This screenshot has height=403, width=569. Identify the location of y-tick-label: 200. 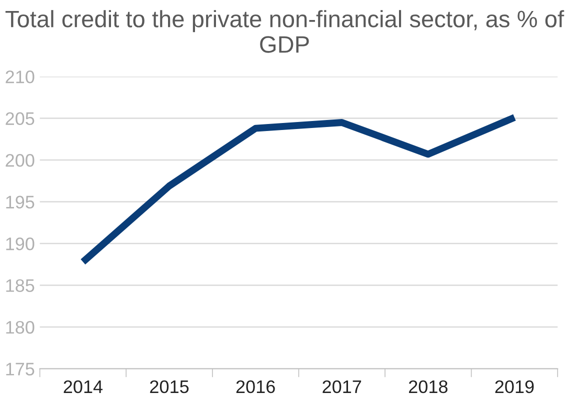
(20, 160).